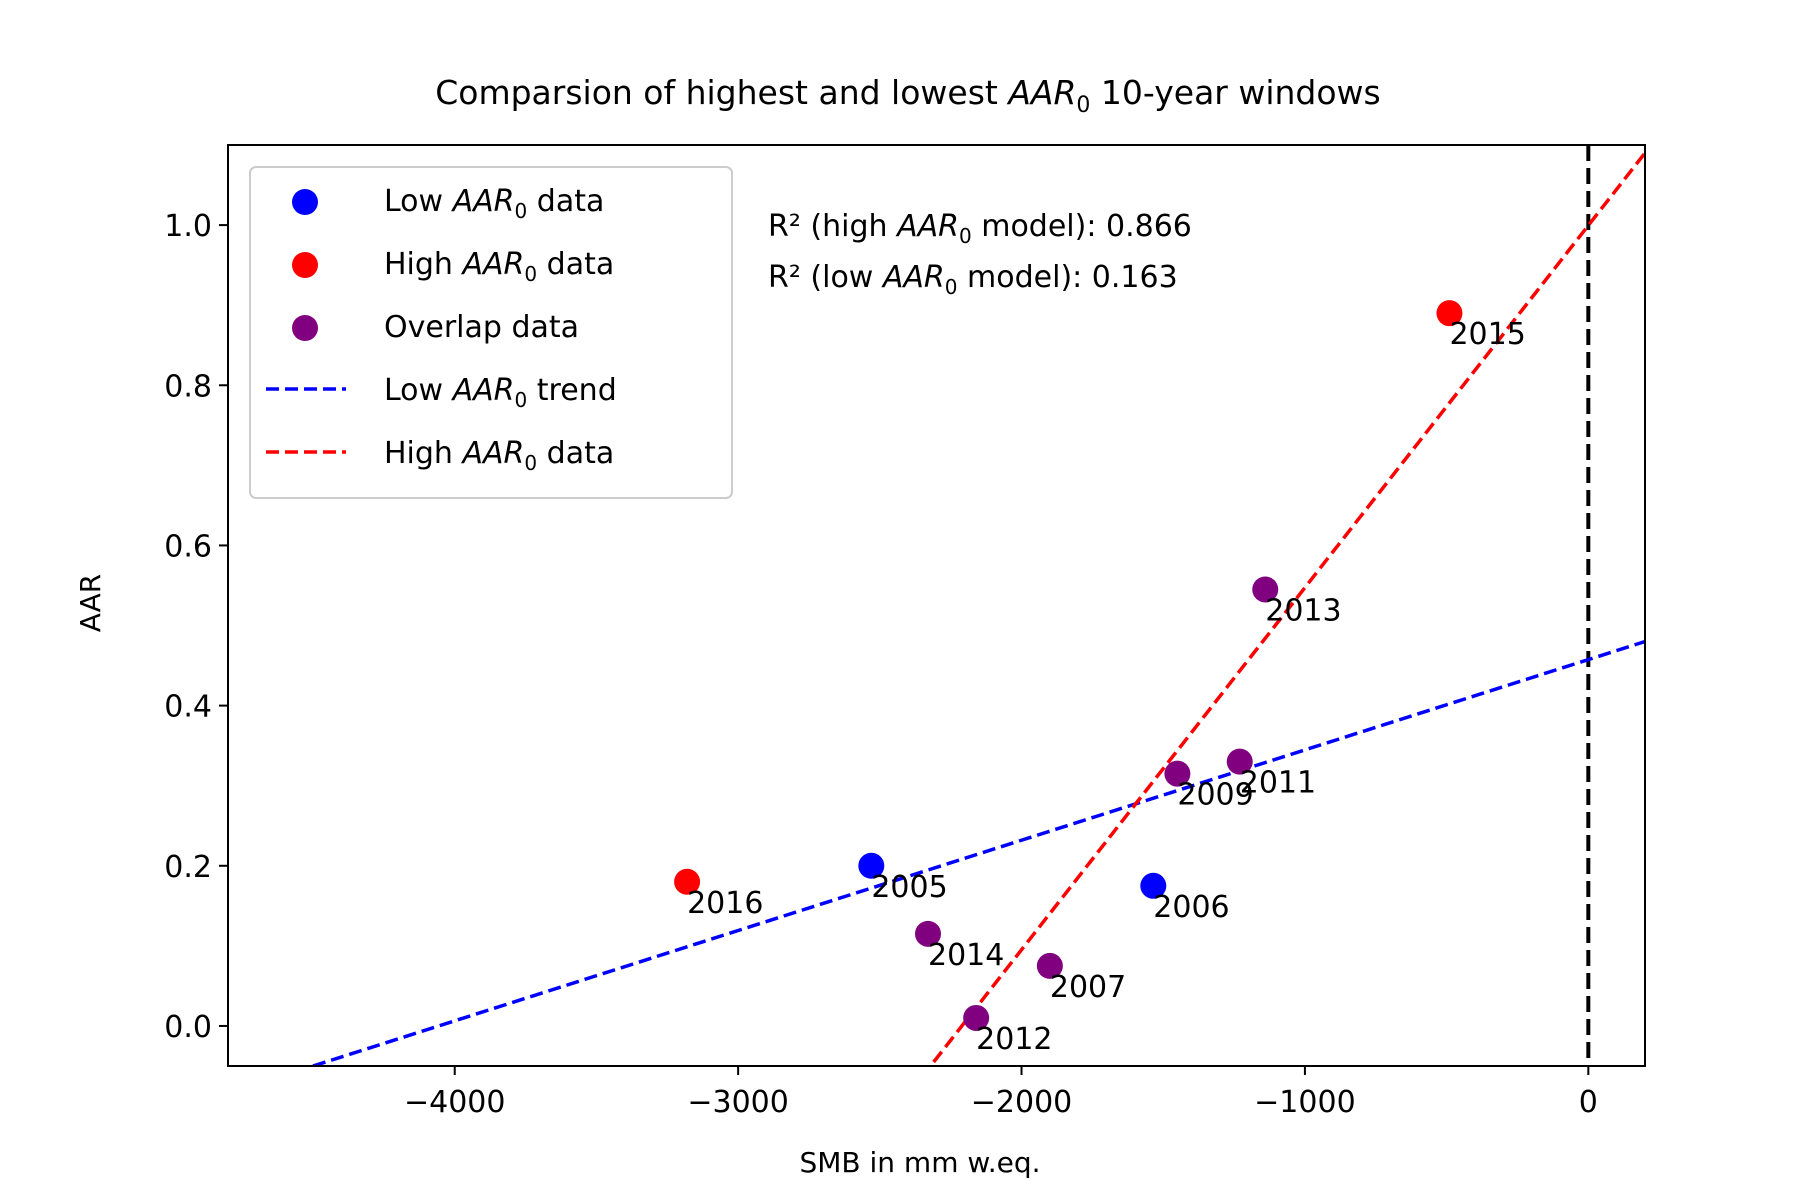 The image size is (1800, 1200). What do you see at coordinates (980, 228) in the screenshot?
I see `r-squared-high: R² (high AAR0 model): 0.866` at bounding box center [980, 228].